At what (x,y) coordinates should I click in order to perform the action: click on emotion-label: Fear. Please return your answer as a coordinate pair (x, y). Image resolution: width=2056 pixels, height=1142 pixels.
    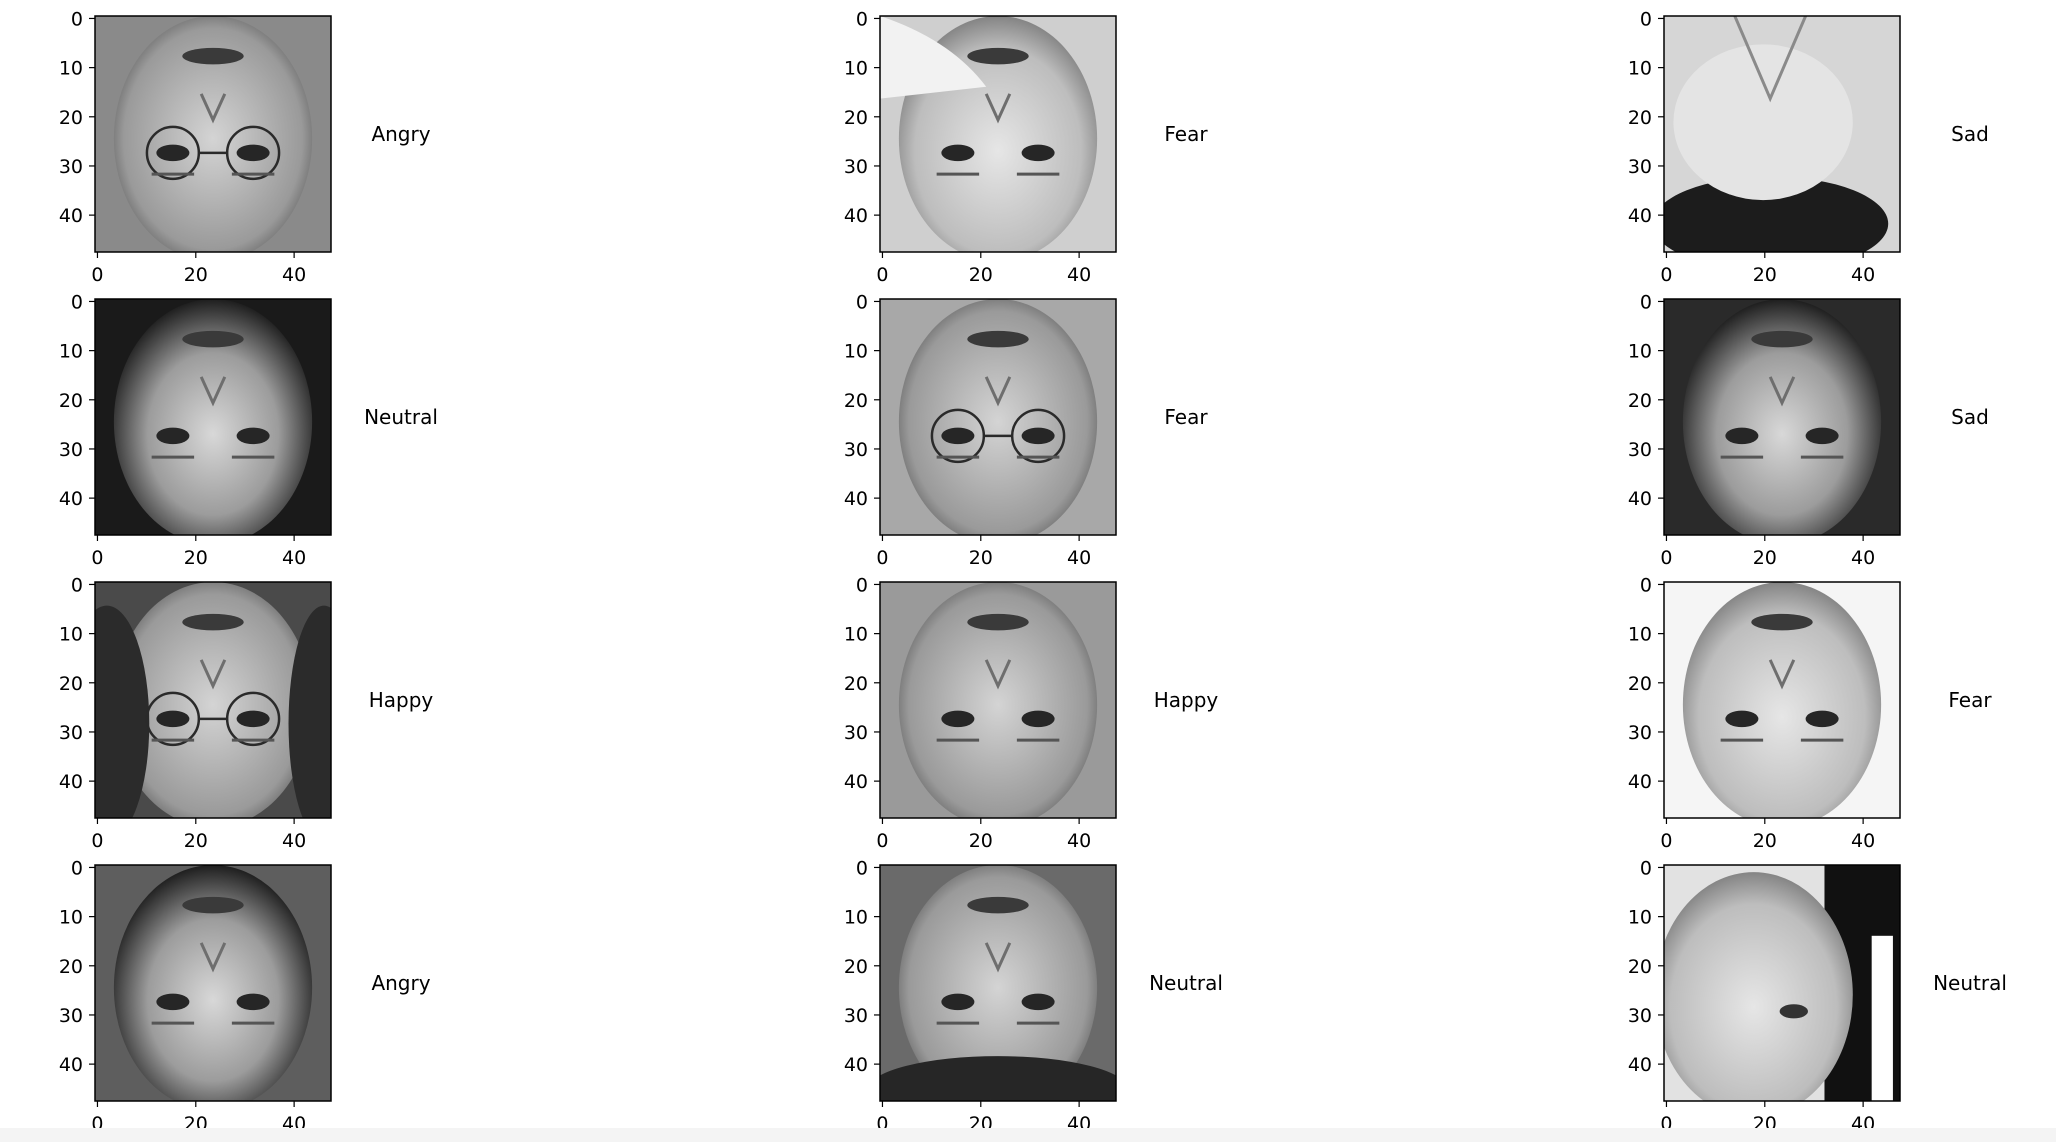
    Looking at the image, I should click on (1186, 134).